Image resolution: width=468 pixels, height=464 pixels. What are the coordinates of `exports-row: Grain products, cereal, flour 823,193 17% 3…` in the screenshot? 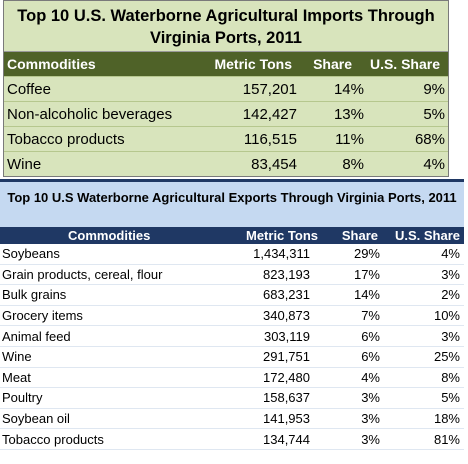 It's located at (232, 275).